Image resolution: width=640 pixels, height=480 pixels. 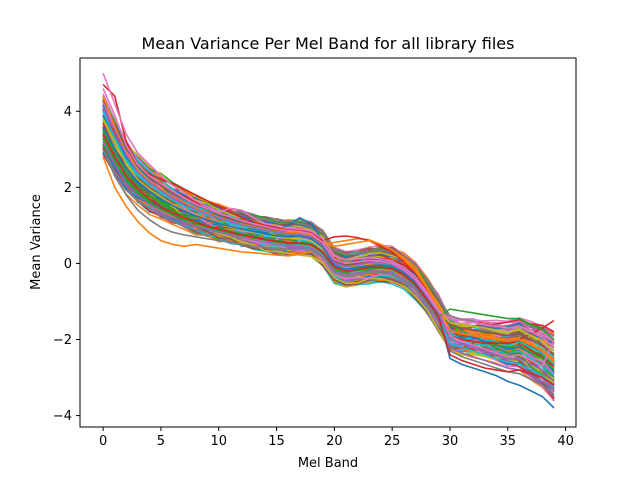 I want to click on x-axis: 0 5 10 15 20 25 30 35 40, so click(x=336, y=438).